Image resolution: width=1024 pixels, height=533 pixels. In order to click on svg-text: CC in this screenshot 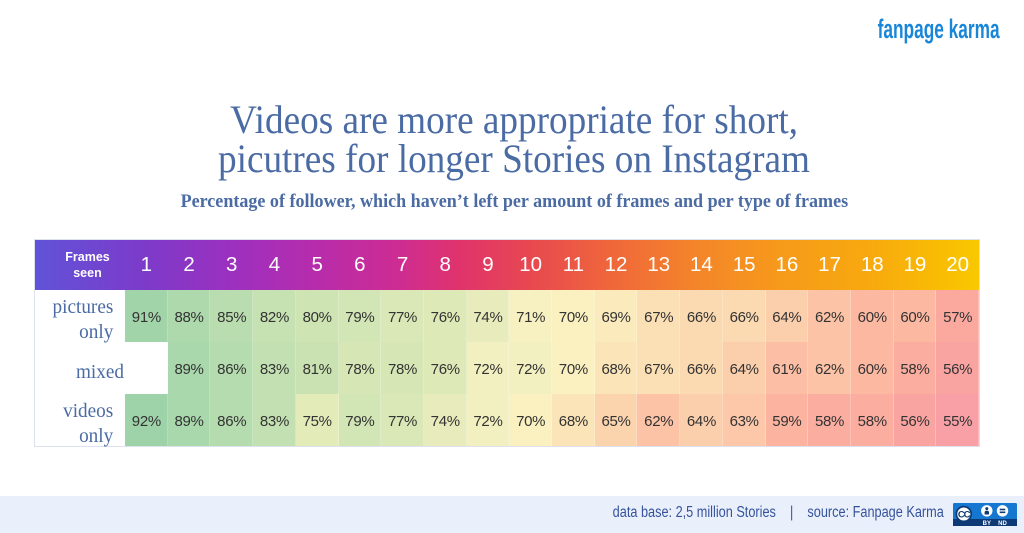, I will do `click(964, 514)`.